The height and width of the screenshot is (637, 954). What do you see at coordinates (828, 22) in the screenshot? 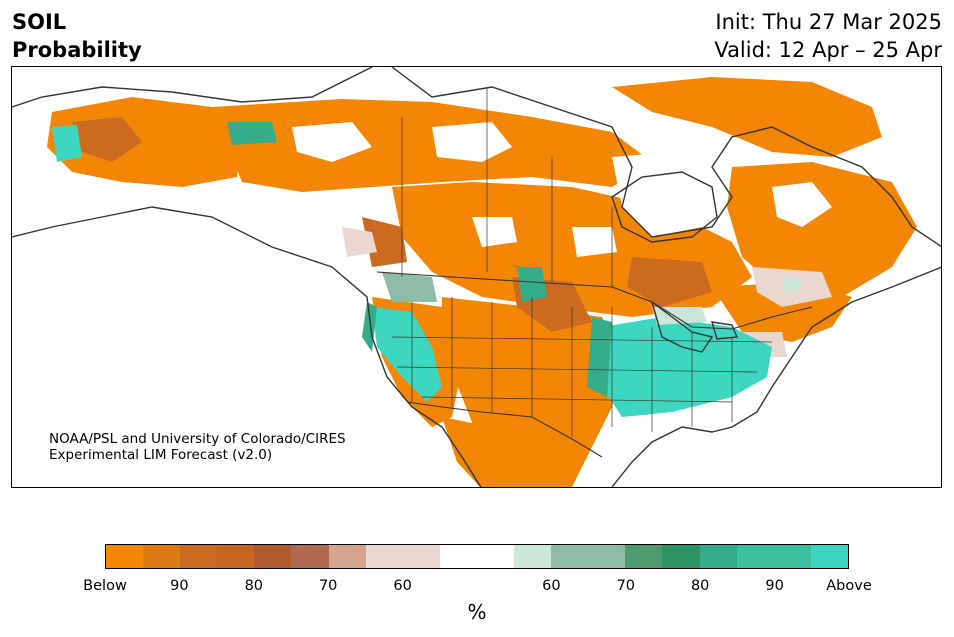
I see `init-date: Init: Thu 27 Mar 2025` at bounding box center [828, 22].